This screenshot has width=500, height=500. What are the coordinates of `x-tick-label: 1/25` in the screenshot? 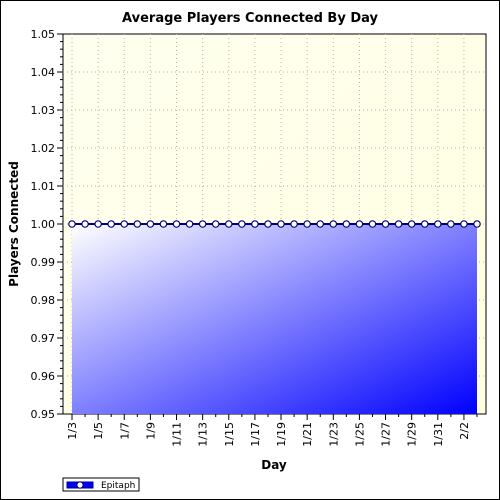 It's located at (359, 434).